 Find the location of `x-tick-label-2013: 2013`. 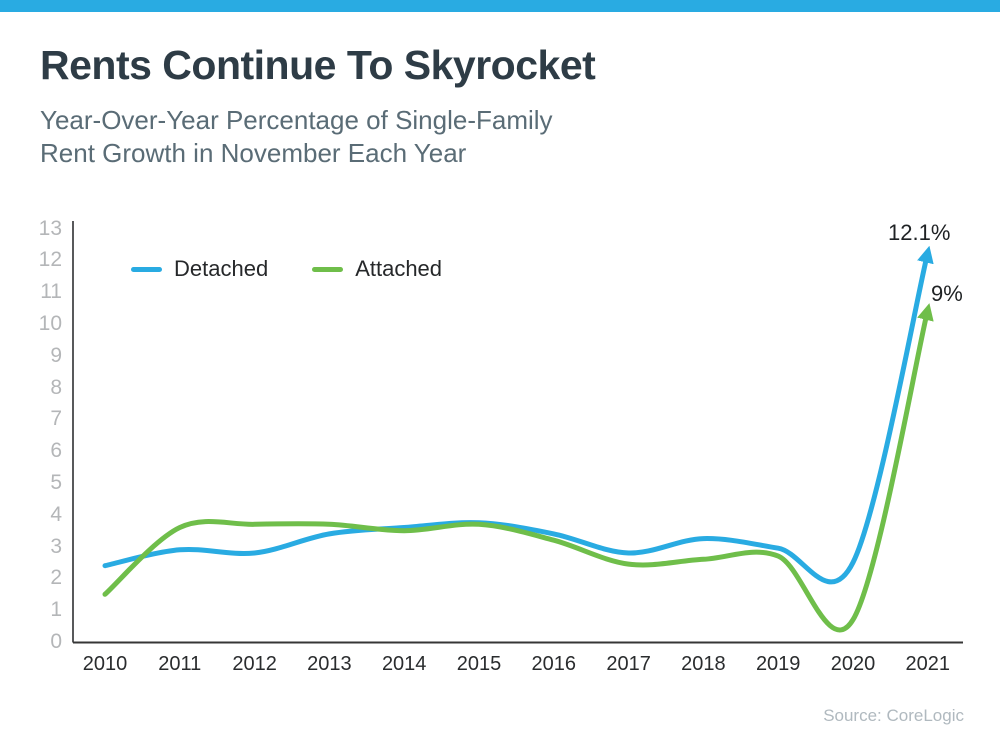

x-tick-label-2013: 2013 is located at coordinates (329, 664).